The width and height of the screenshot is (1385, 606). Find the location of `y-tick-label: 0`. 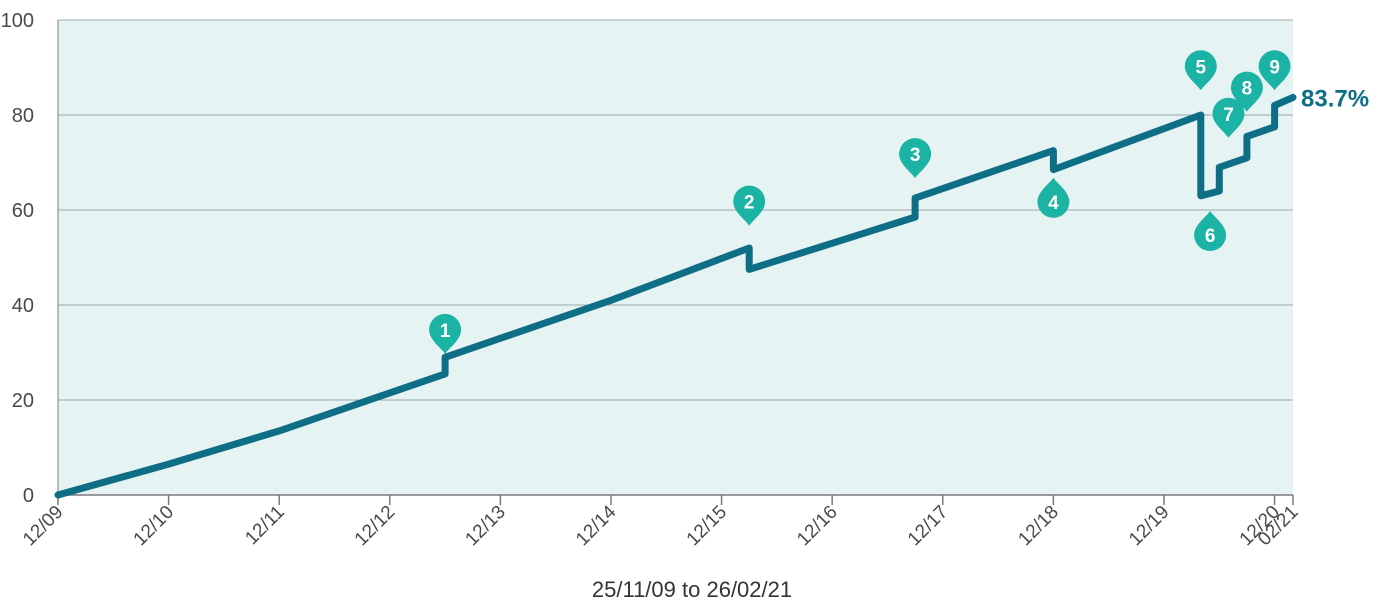

y-tick-label: 0 is located at coordinates (28, 496).